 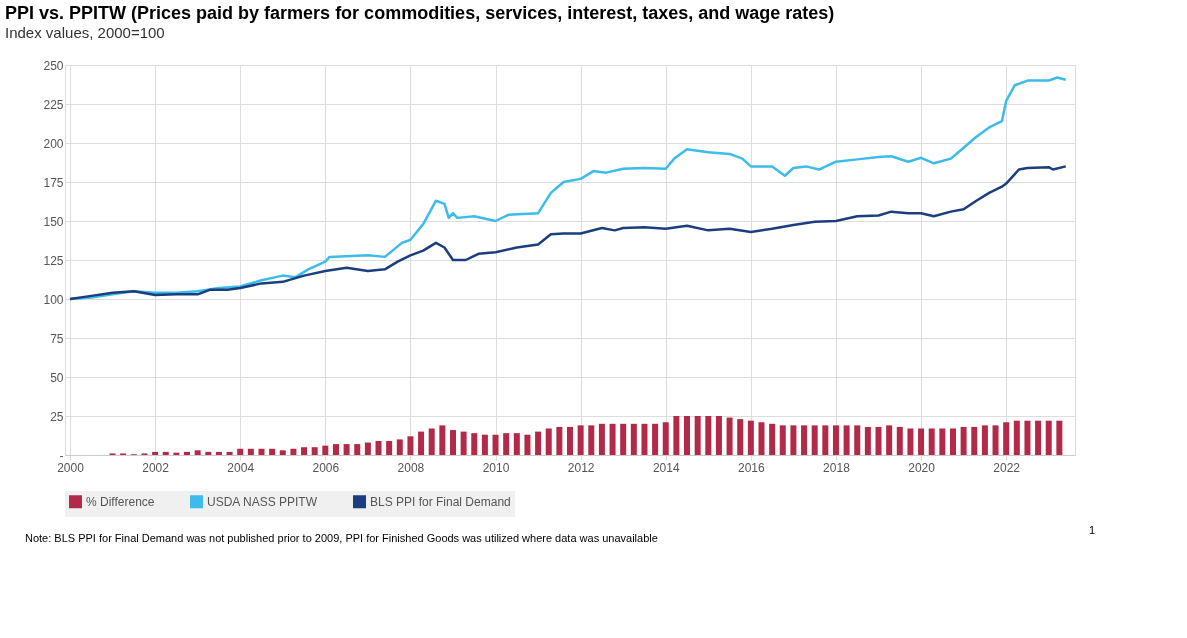 What do you see at coordinates (53, 65) in the screenshot?
I see `y-tick-label: 250` at bounding box center [53, 65].